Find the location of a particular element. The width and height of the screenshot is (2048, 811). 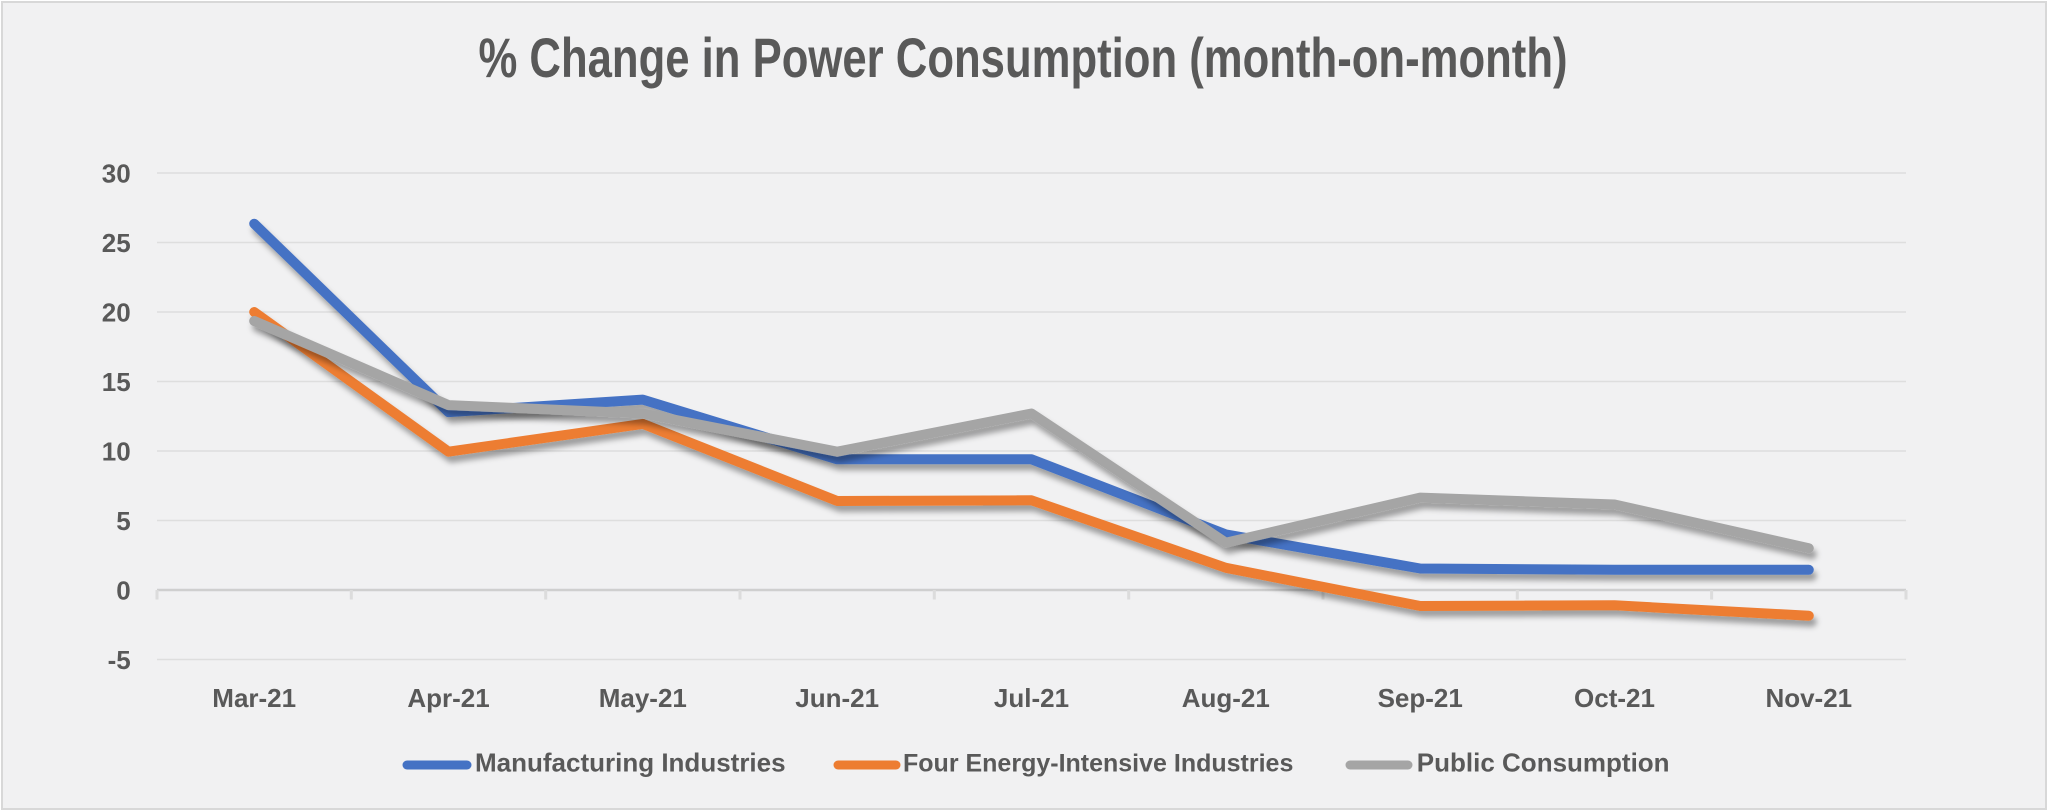

svg-text: 0 is located at coordinates (123, 591).